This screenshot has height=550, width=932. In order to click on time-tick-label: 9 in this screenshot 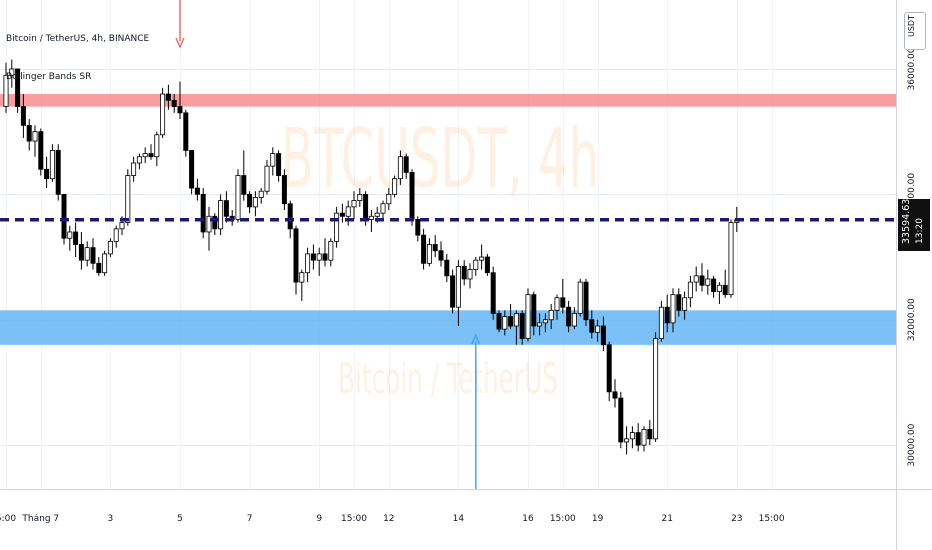, I will do `click(319, 519)`.